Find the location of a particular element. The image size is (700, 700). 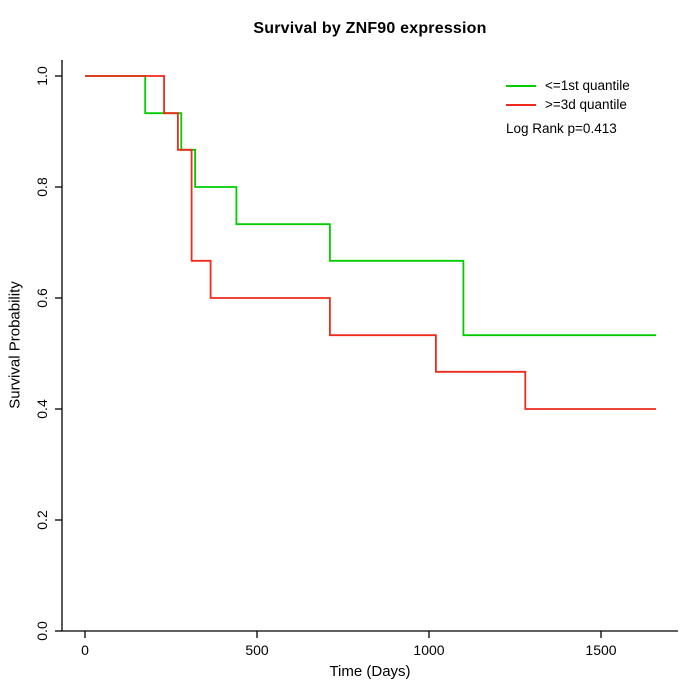

x-axis-title: Time (Days) is located at coordinates (370, 671).